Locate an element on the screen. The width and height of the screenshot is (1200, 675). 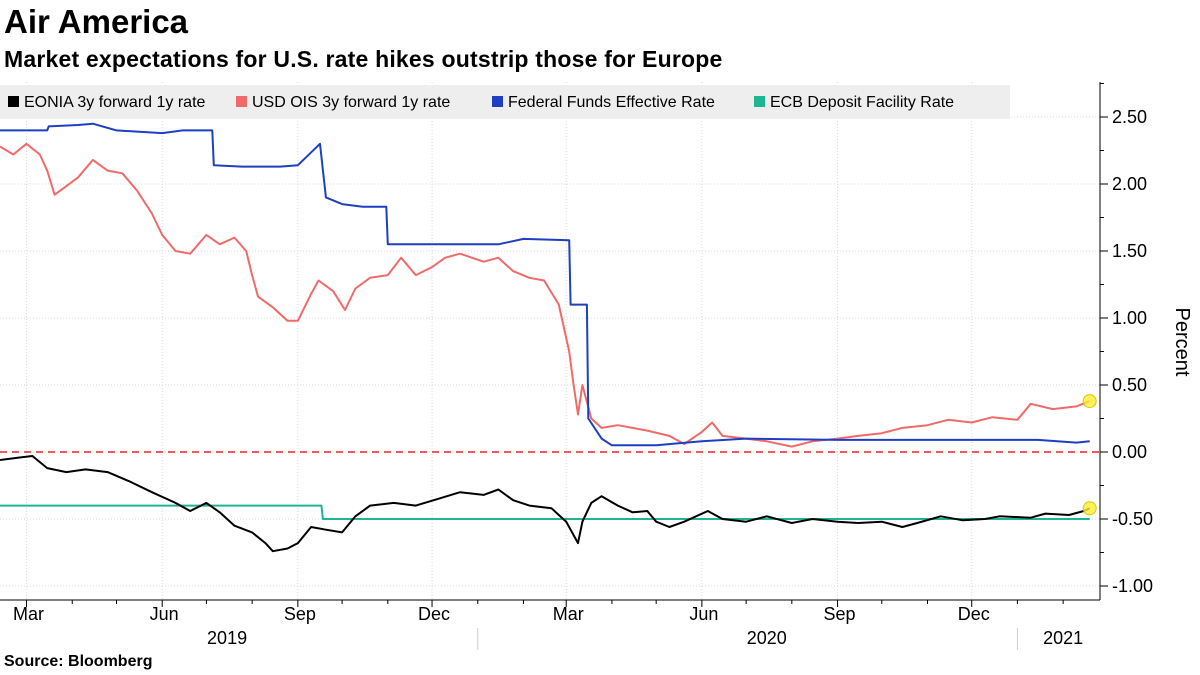
chart-title: Air America is located at coordinates (96, 21).